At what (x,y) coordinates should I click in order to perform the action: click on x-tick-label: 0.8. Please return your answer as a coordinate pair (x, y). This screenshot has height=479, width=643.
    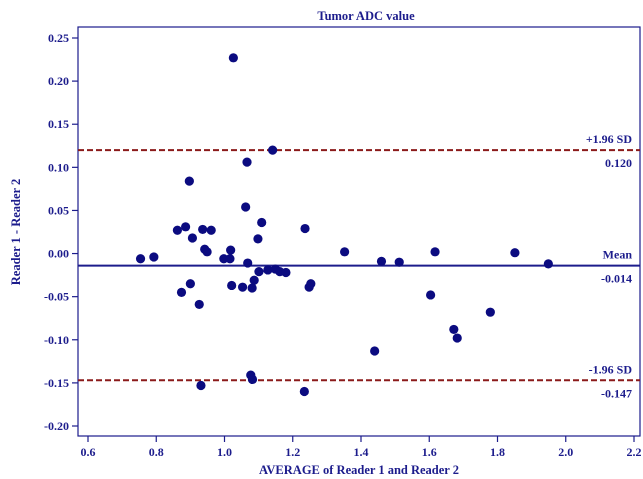
    Looking at the image, I should click on (156, 452).